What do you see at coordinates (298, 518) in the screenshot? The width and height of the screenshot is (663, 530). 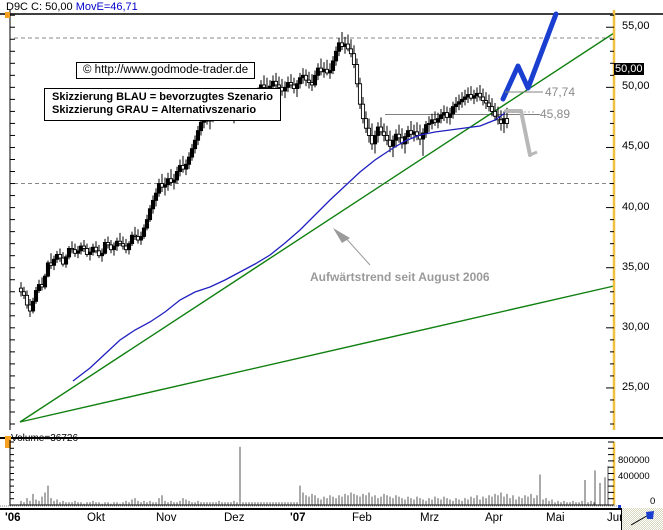 I see `date-tick-label: '07` at bounding box center [298, 518].